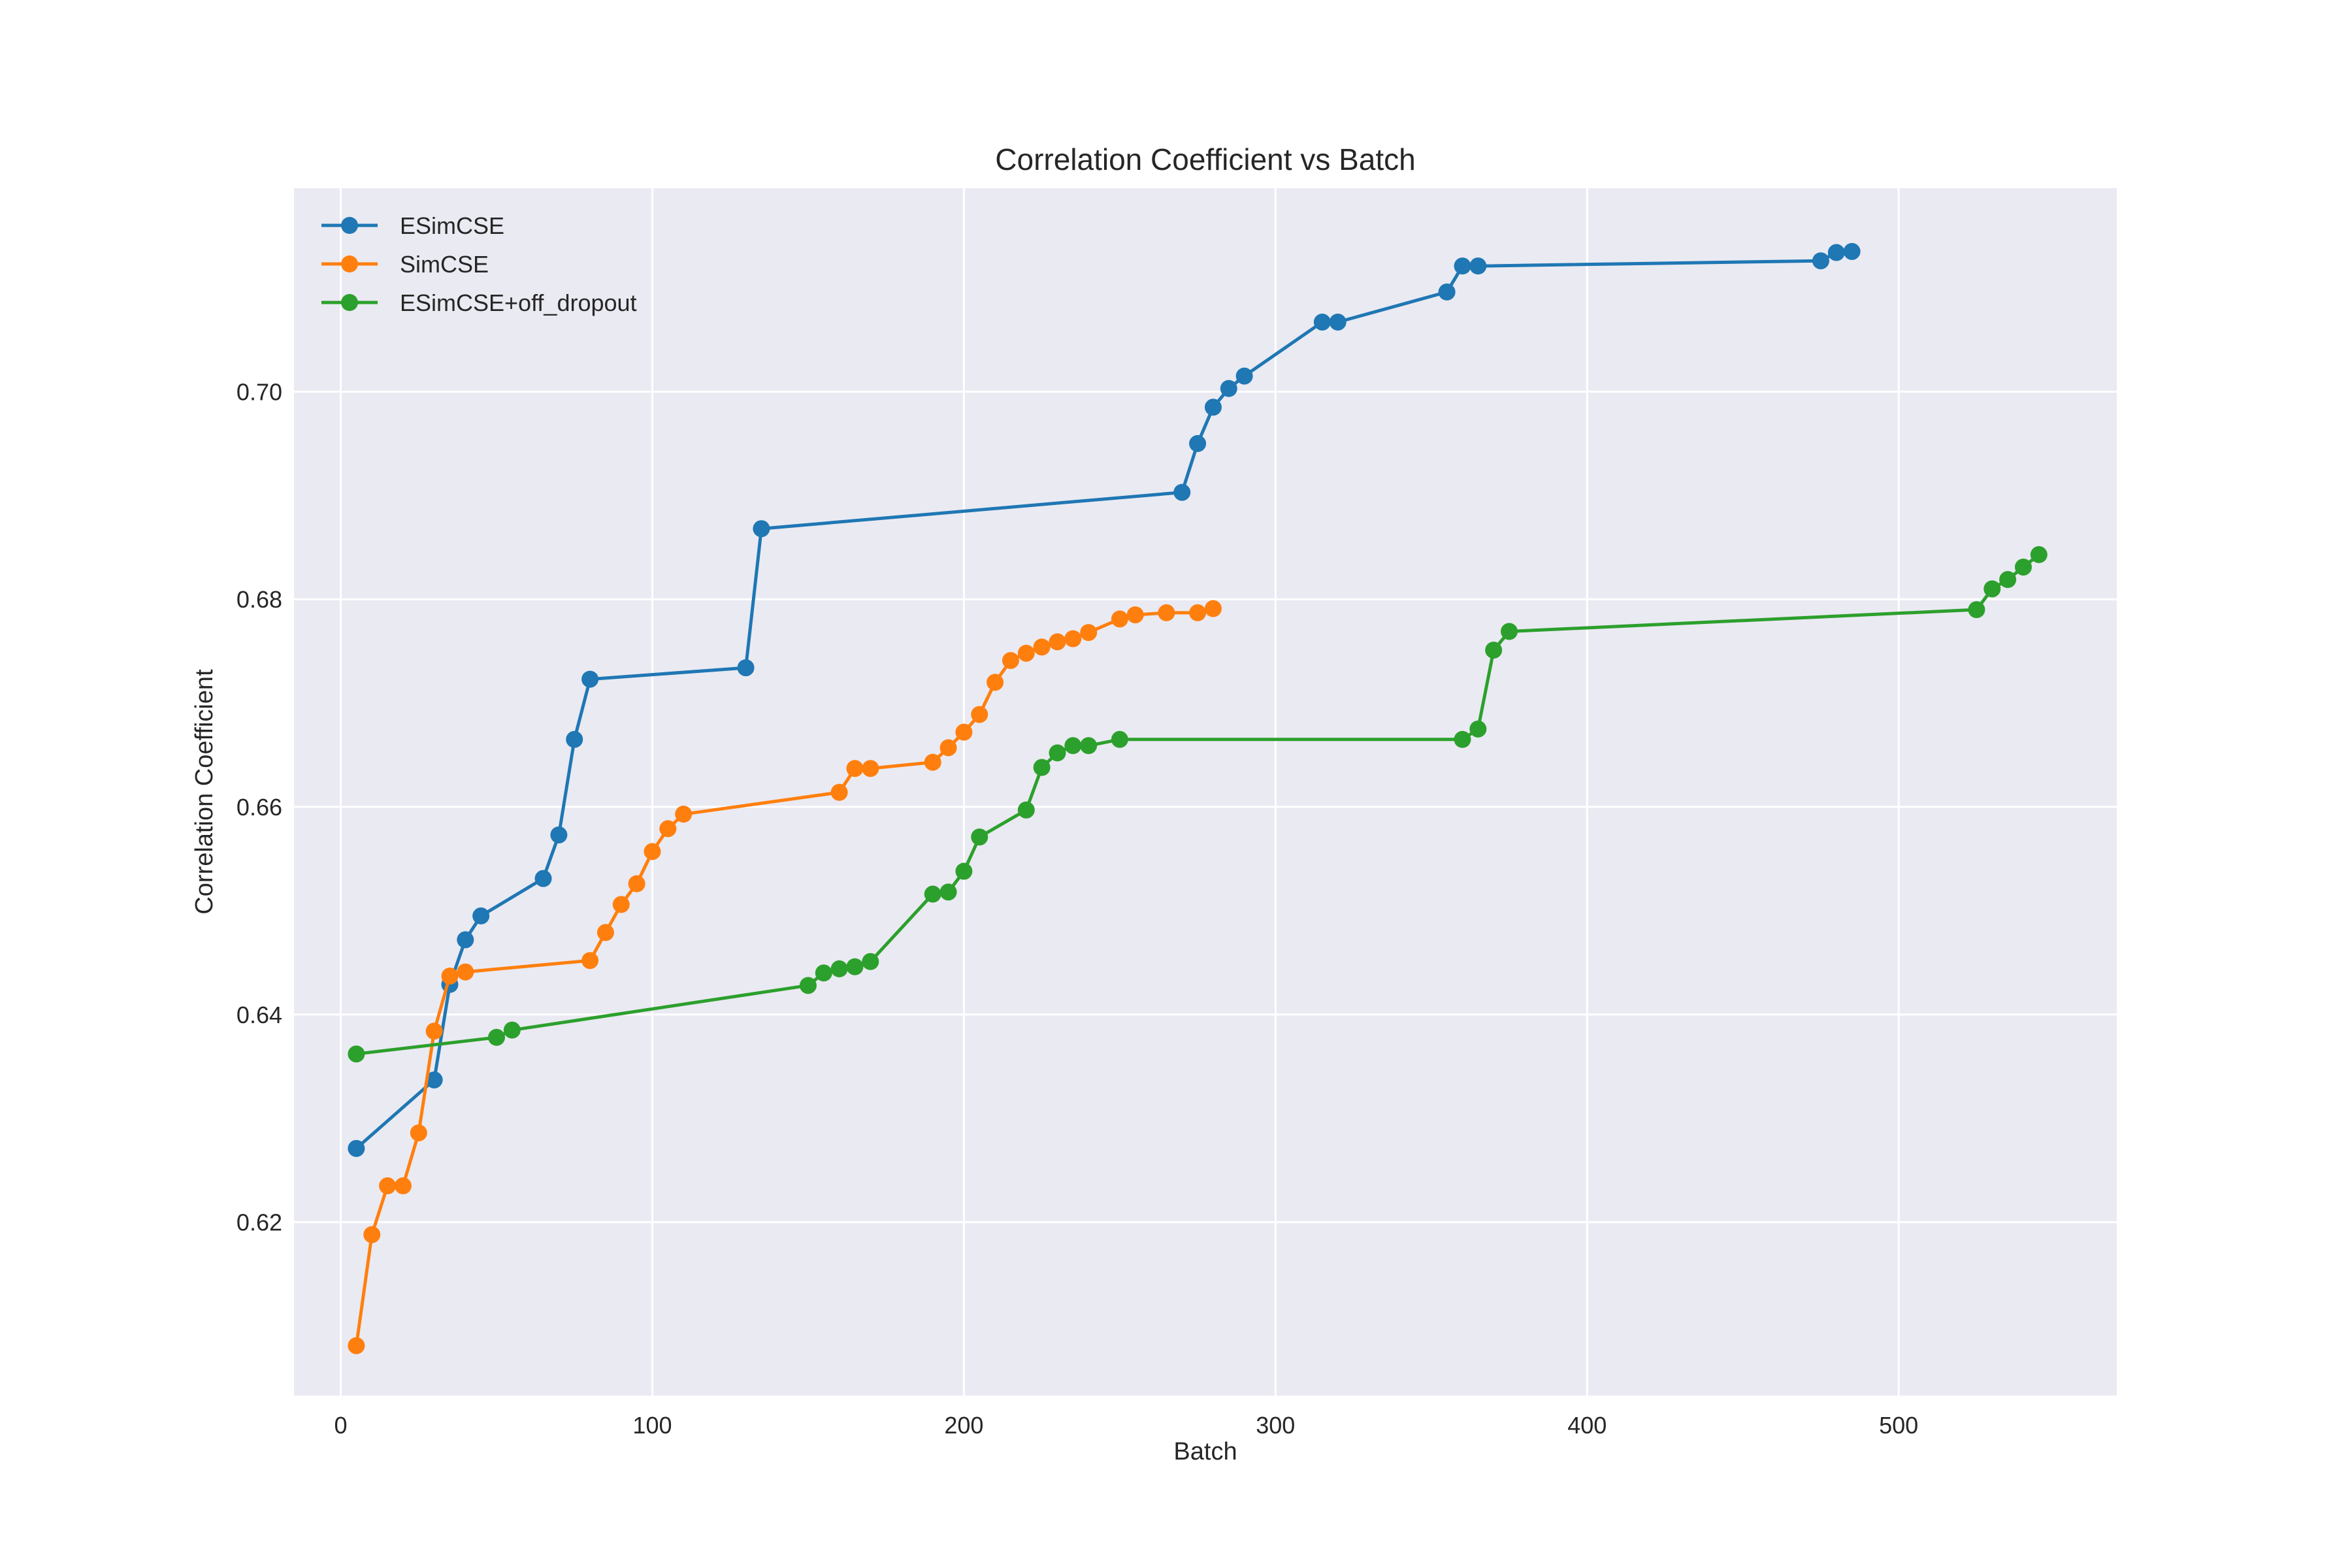  What do you see at coordinates (1205, 1451) in the screenshot?
I see `x-axis-label: Batch` at bounding box center [1205, 1451].